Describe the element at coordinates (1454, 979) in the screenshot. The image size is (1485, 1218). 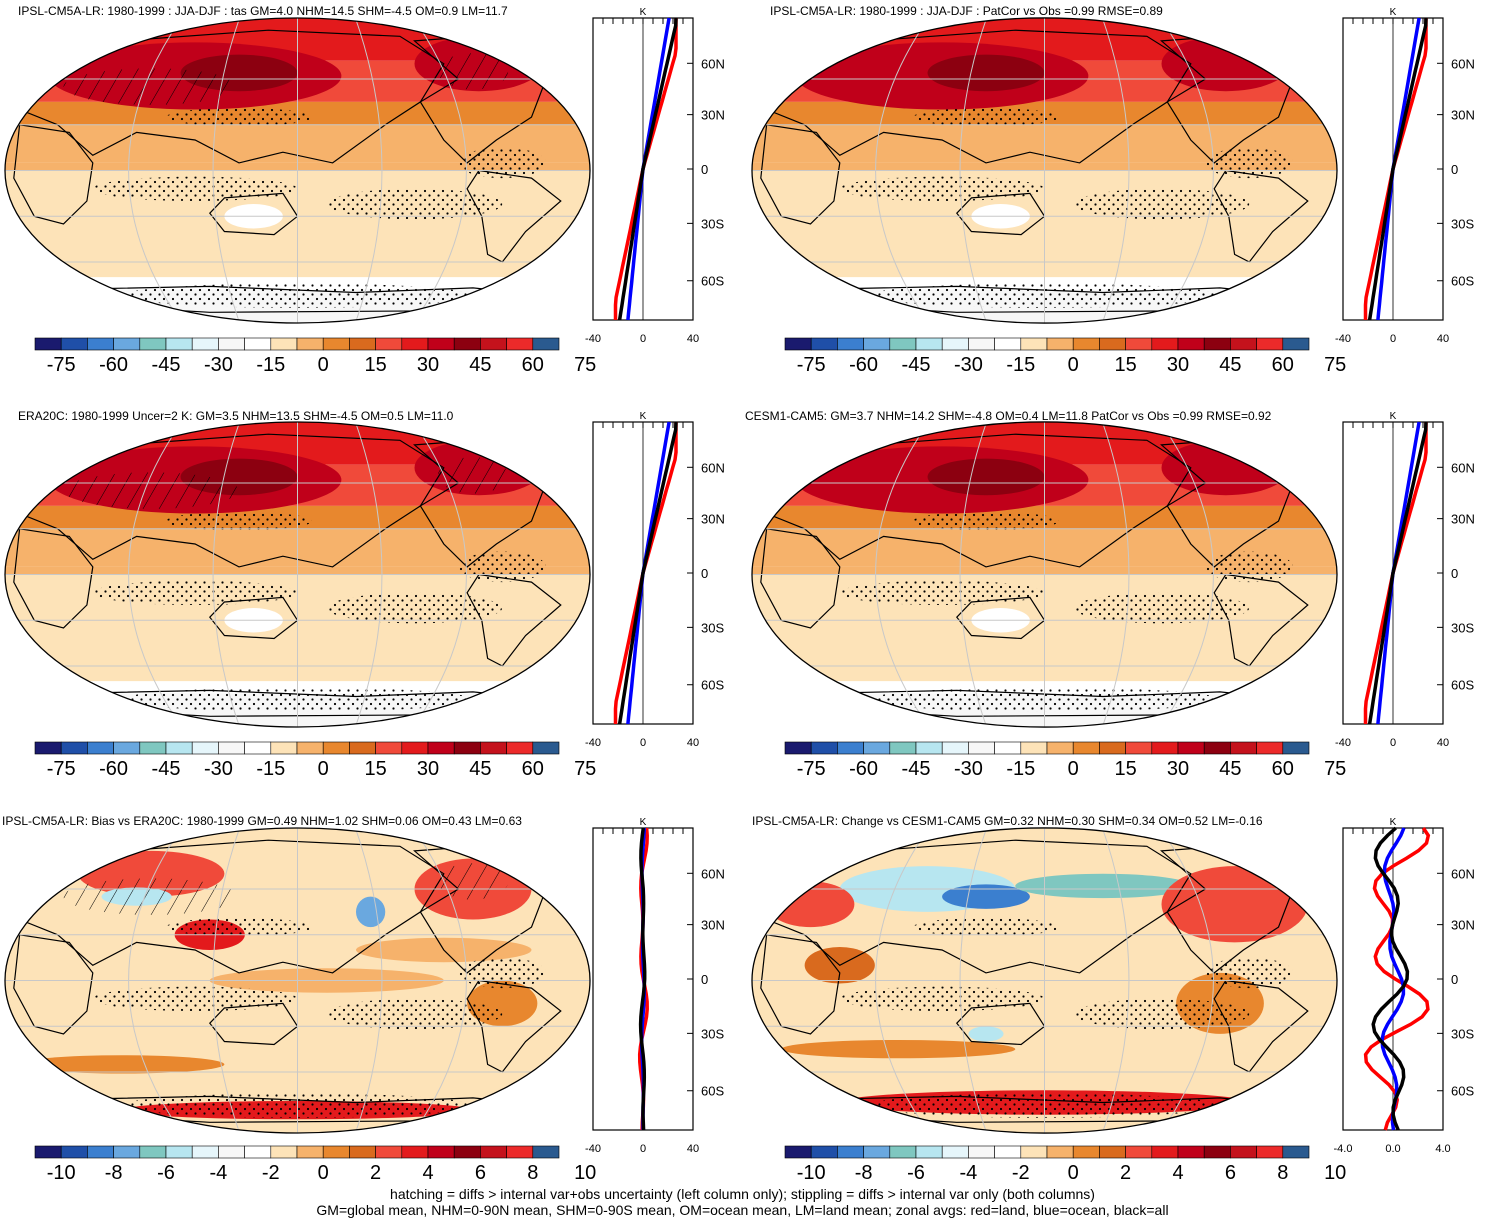
I see `zonal-lat-tick-label: 0` at that location.